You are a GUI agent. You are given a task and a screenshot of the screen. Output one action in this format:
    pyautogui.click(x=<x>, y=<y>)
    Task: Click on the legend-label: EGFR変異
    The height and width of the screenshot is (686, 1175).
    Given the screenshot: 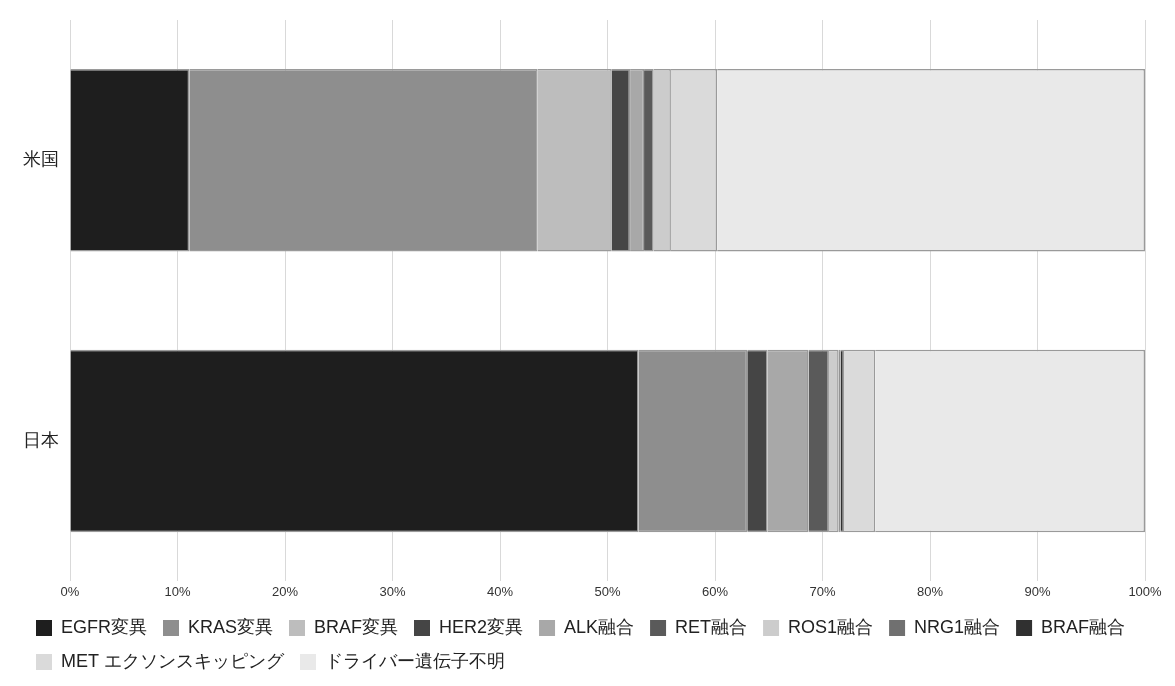 What is the action you would take?
    pyautogui.click(x=104, y=626)
    